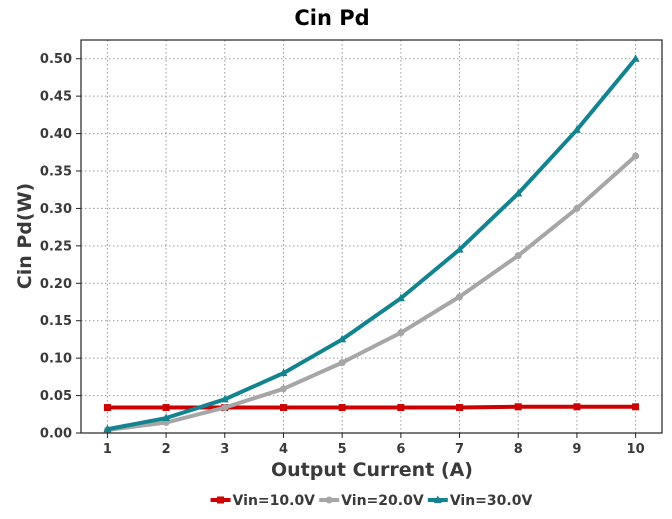  I want to click on legend-item: Vin=30.0V, so click(480, 501).